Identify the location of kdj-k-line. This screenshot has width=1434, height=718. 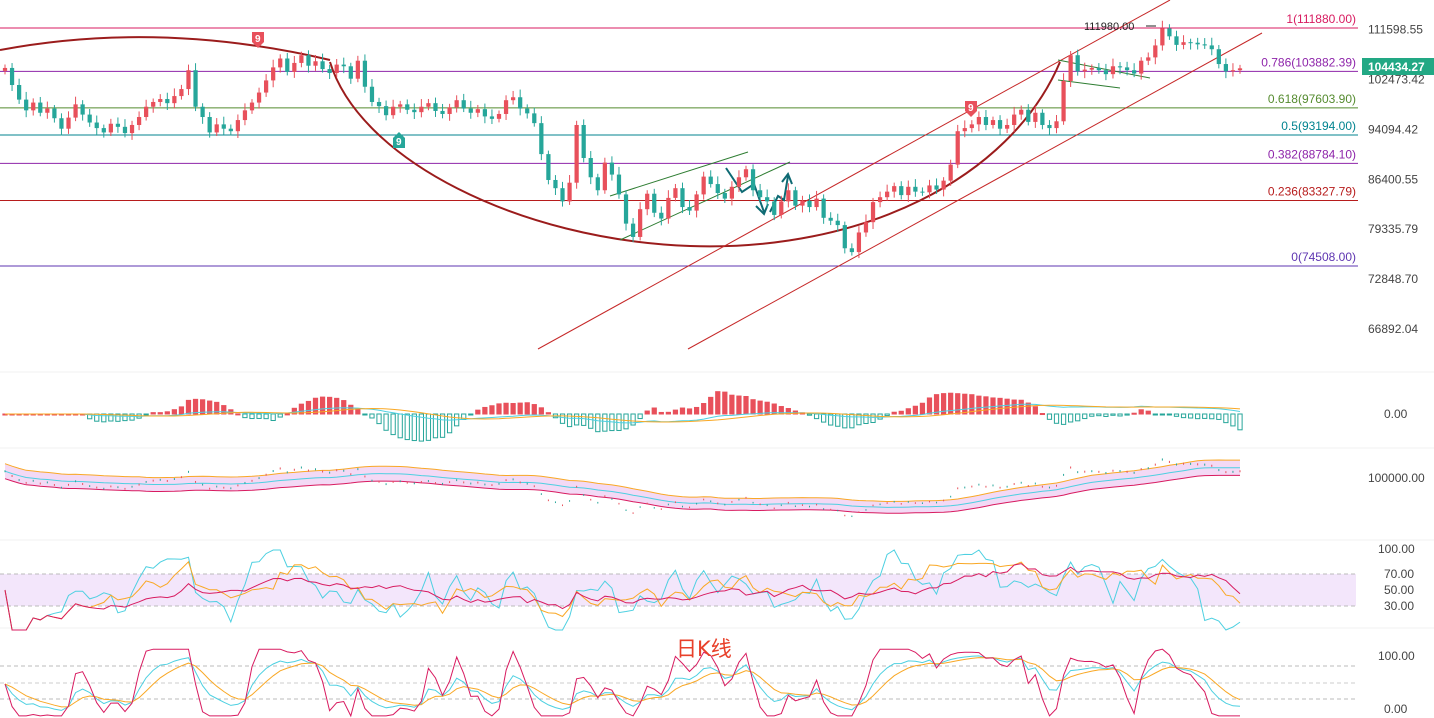
(622, 683).